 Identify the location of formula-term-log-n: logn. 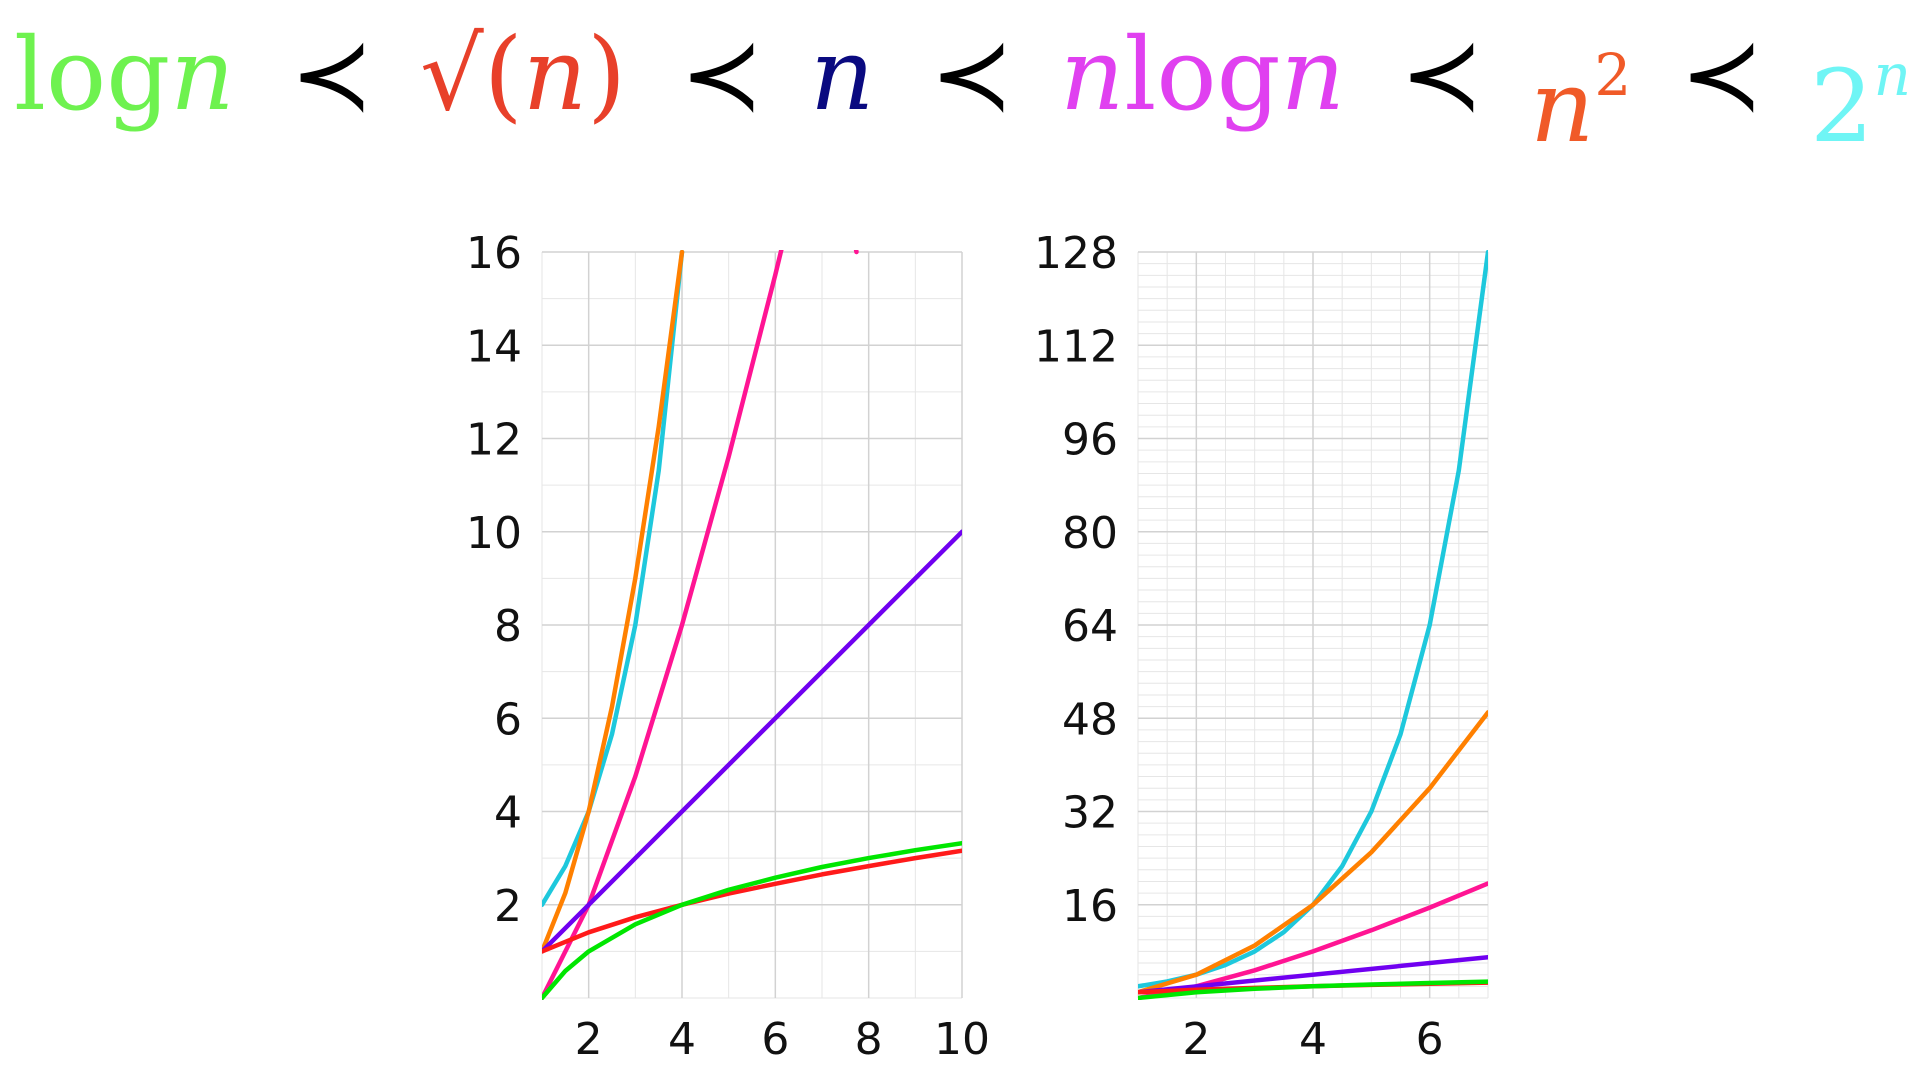
(124, 75).